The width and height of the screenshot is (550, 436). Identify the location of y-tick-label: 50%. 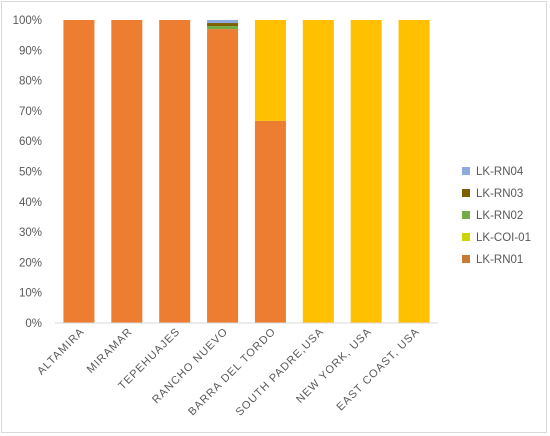
(30, 173).